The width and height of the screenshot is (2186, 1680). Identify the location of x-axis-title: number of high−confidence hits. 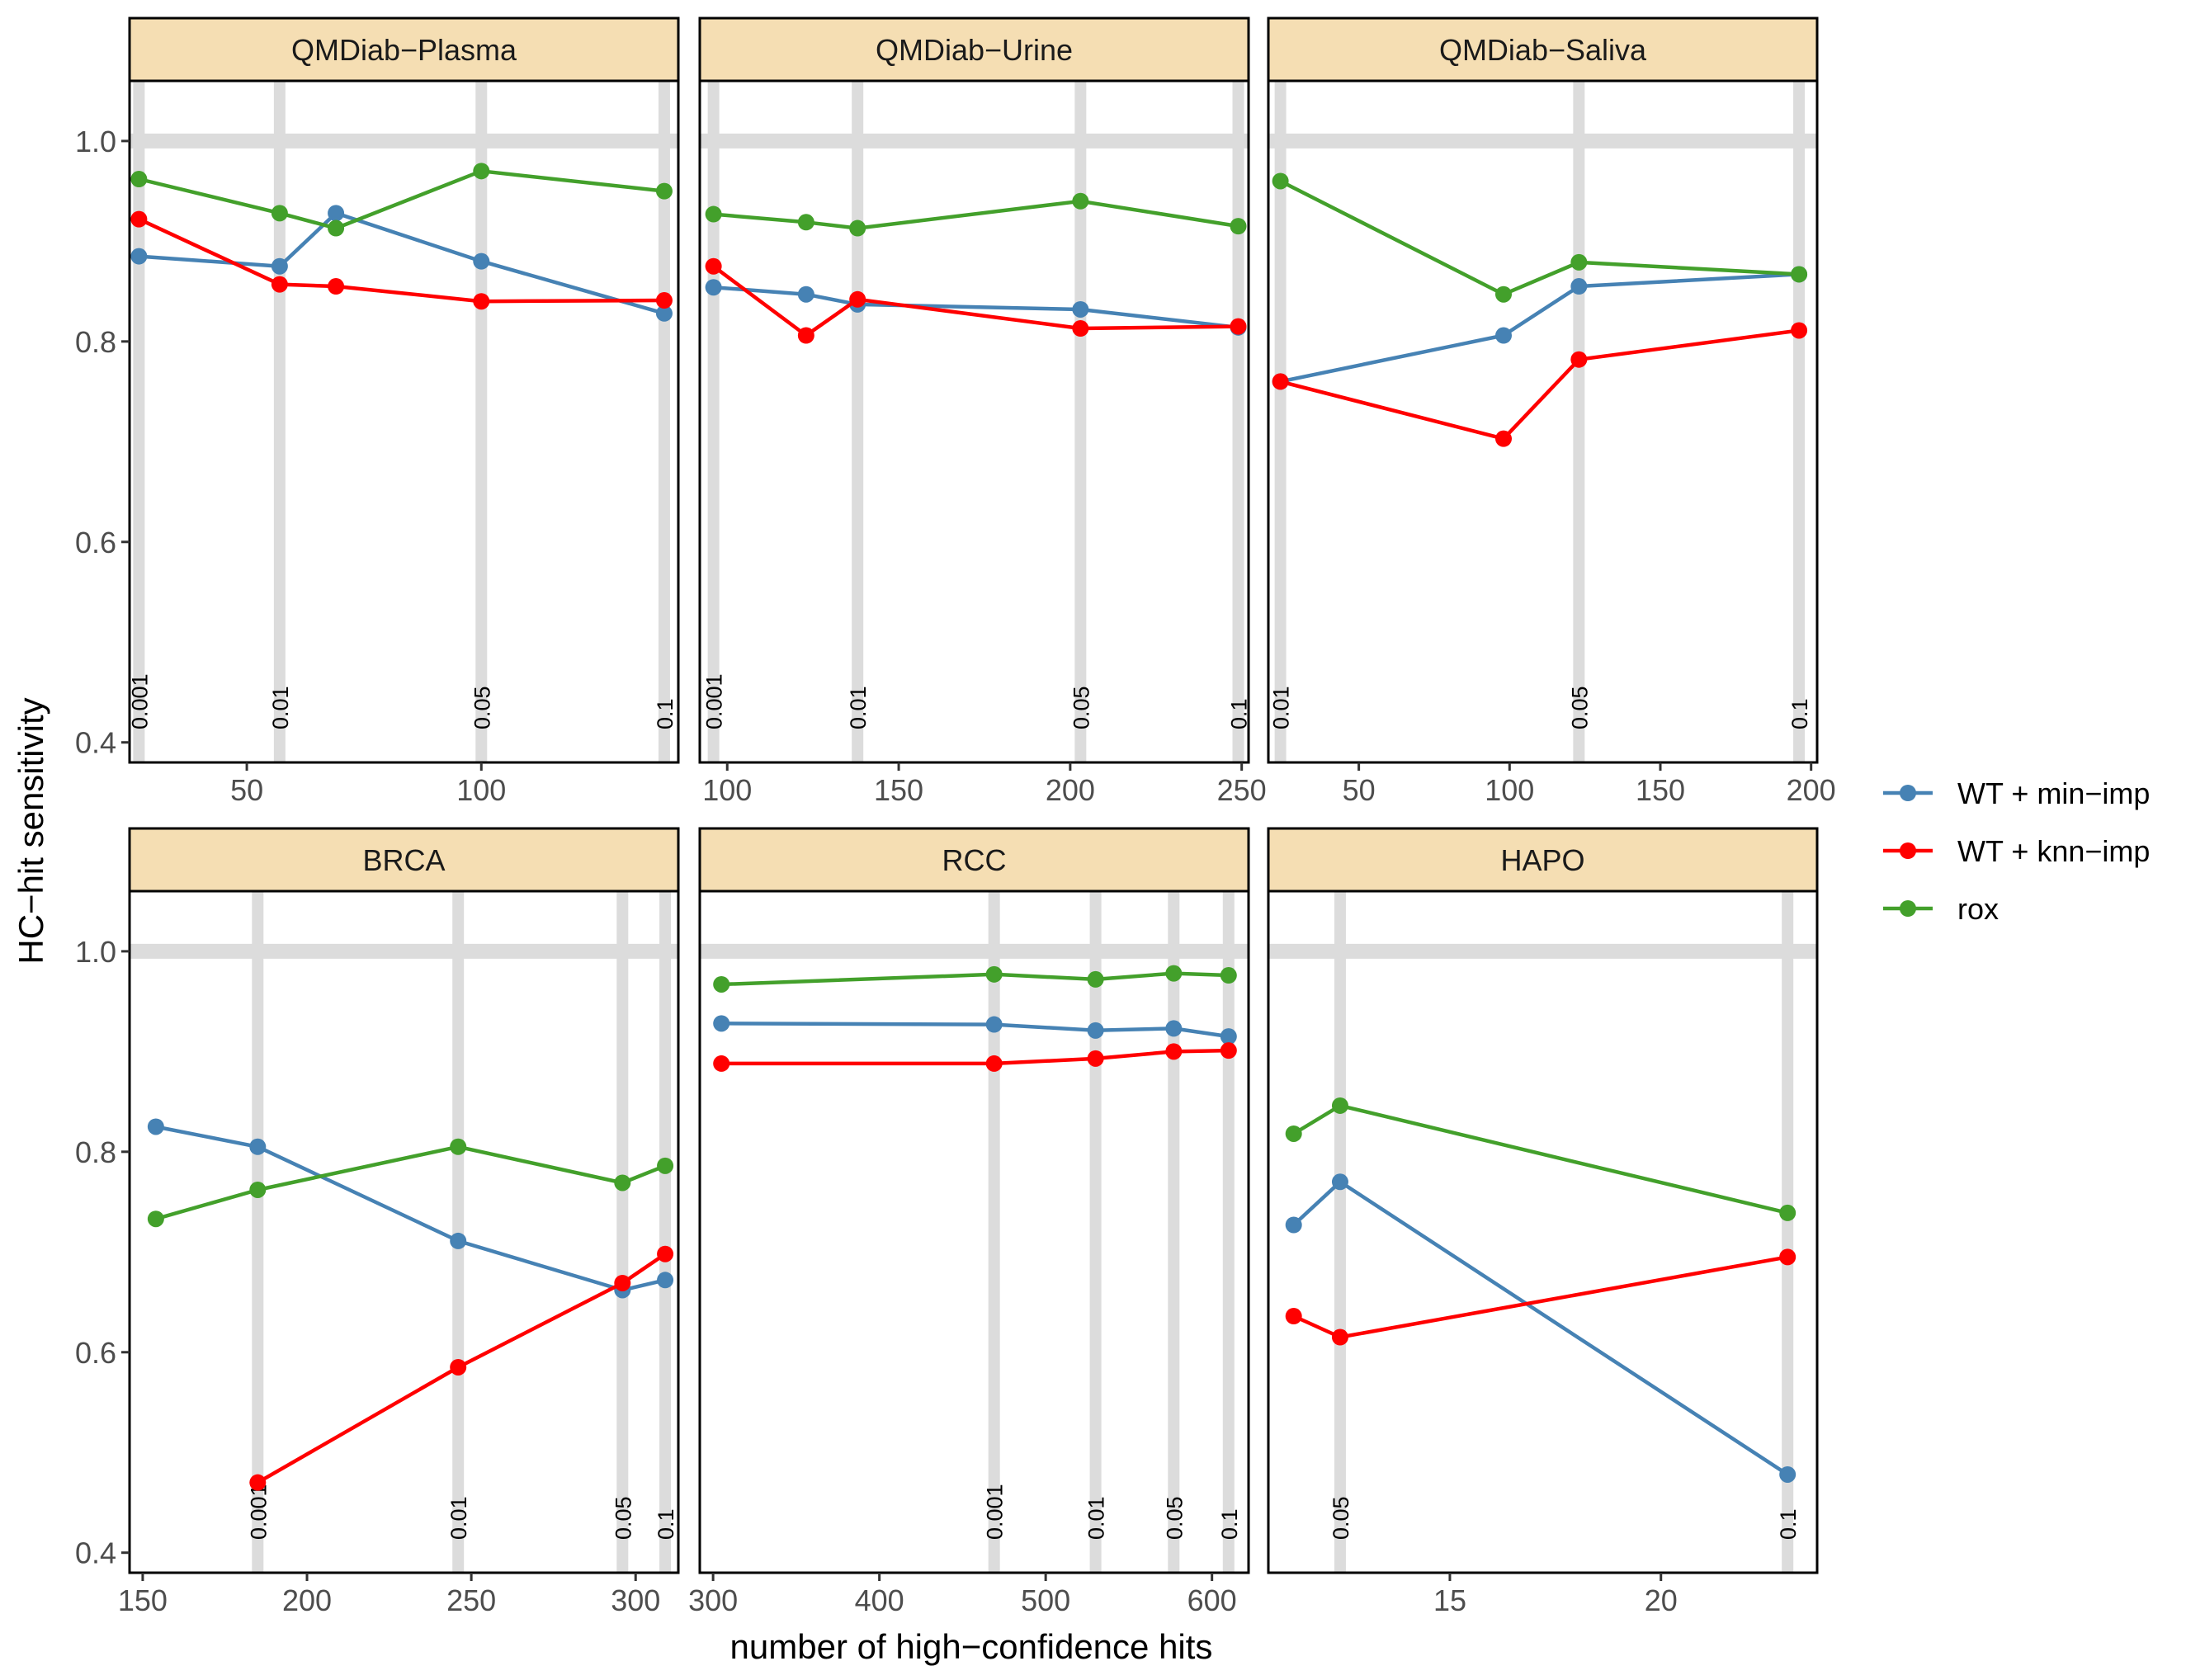
(971, 1646).